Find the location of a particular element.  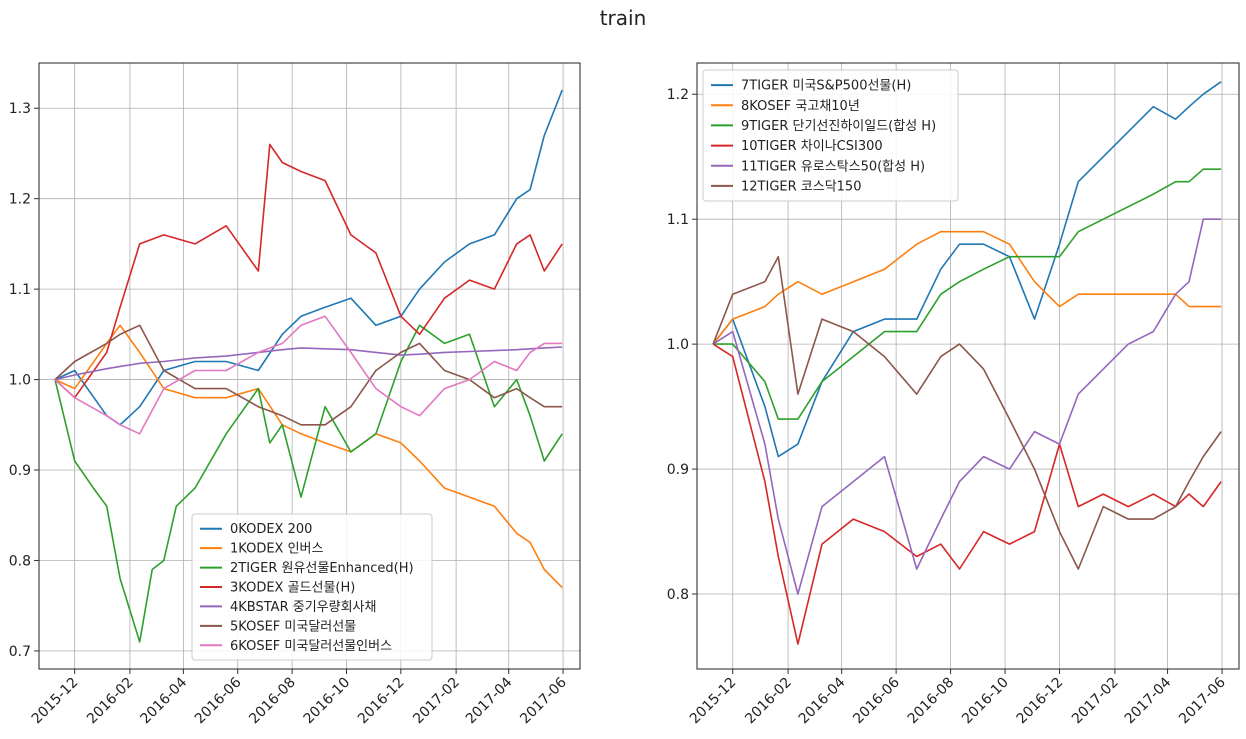

legend-label: 1KODEX 인버스 is located at coordinates (276, 549).